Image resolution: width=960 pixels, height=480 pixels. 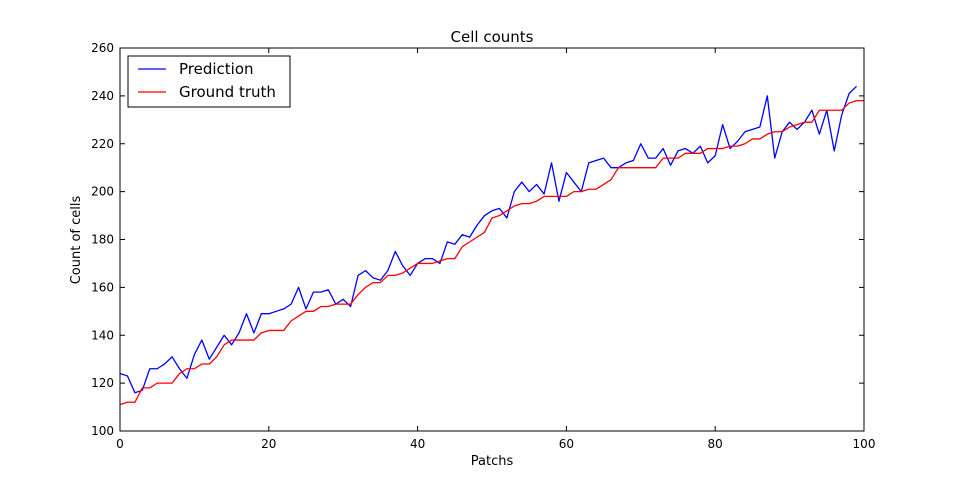 I want to click on x-tick-label: 60, so click(x=566, y=444).